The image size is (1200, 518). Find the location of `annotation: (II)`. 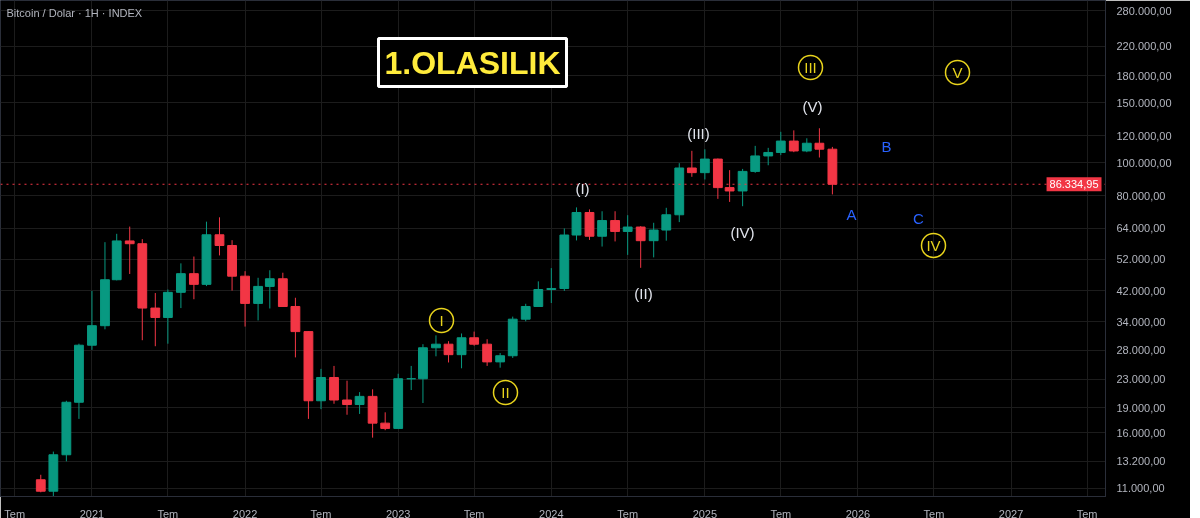

annotation: (II) is located at coordinates (643, 293).